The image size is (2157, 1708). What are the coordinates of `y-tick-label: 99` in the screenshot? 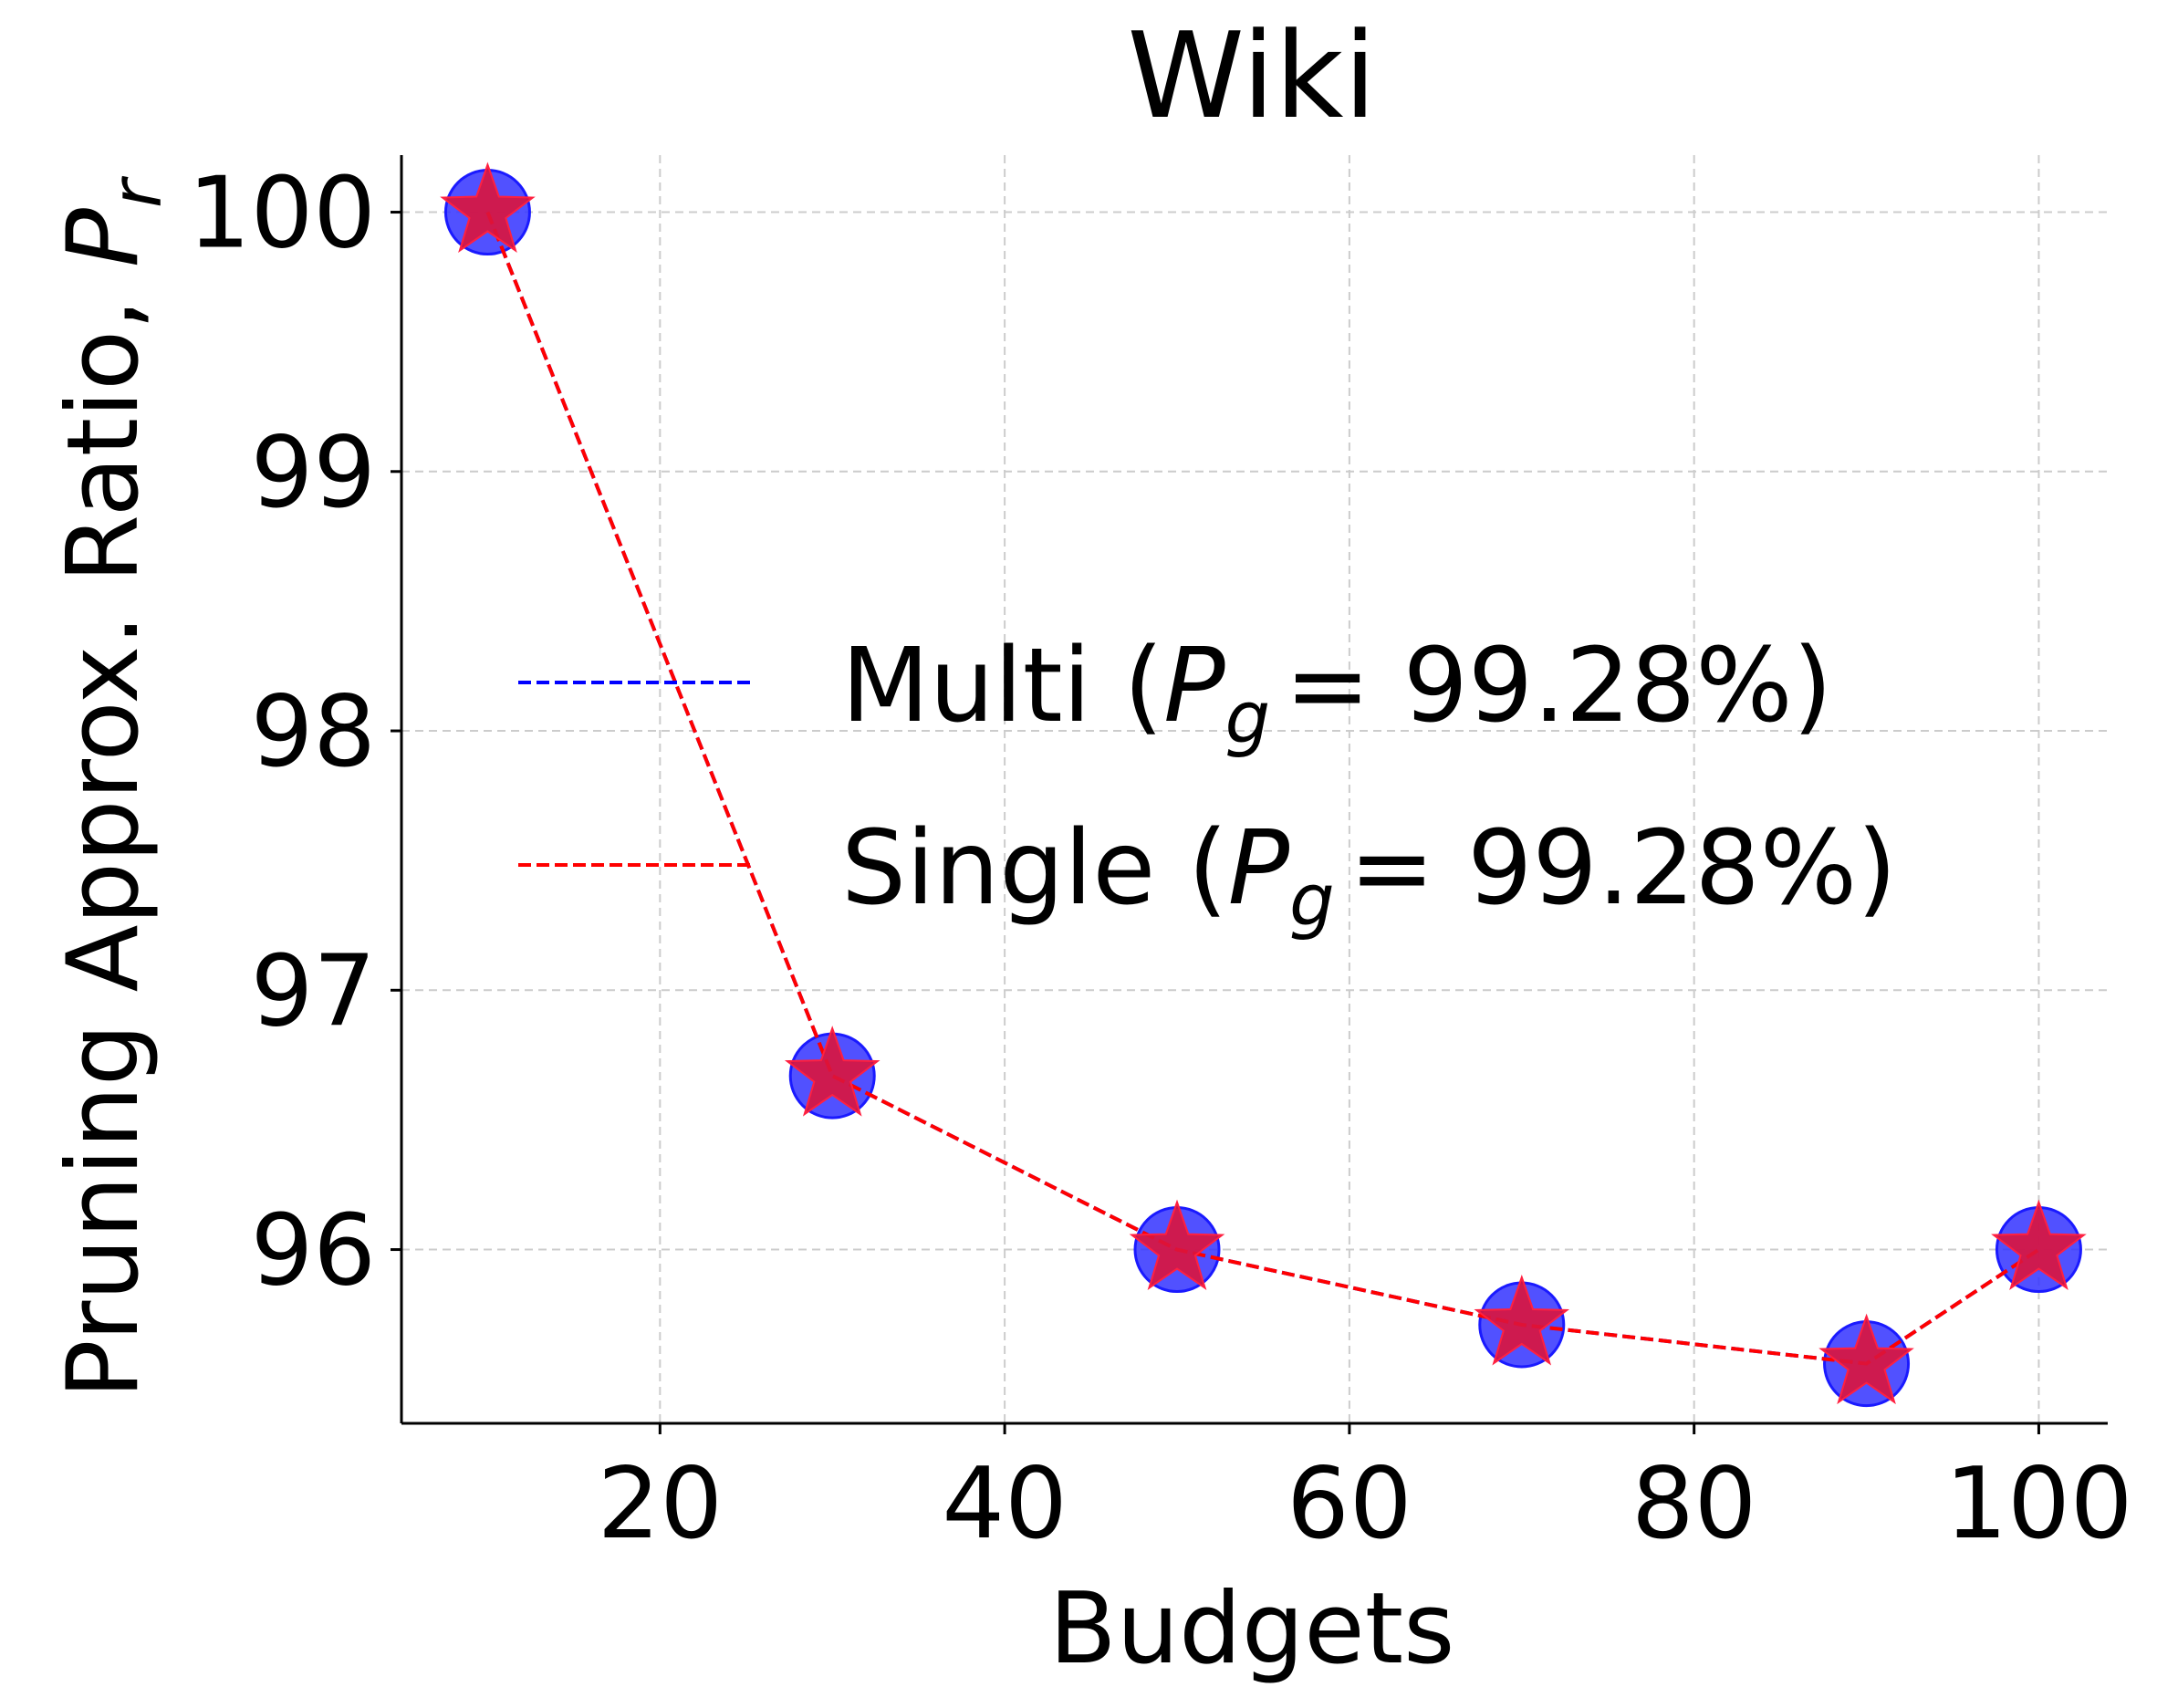 It's located at (314, 473).